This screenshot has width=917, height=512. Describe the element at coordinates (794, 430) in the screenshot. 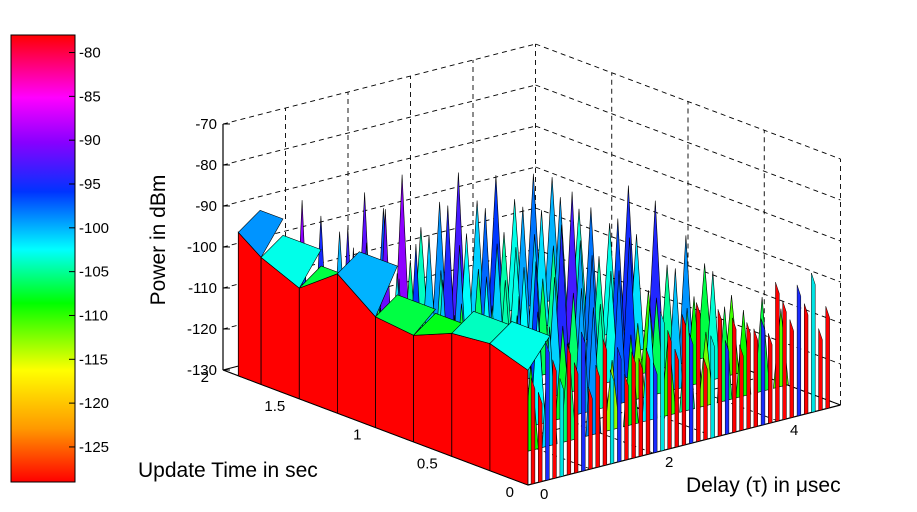

I see `x-tick-label: 4` at that location.